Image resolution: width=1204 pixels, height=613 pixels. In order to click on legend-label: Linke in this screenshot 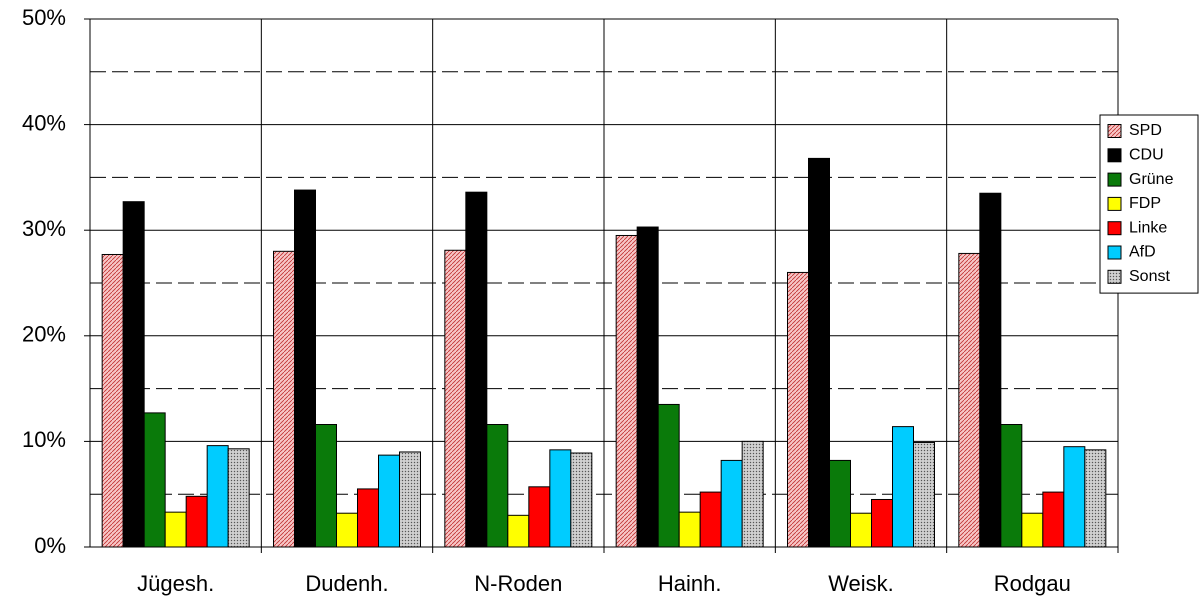, I will do `click(1148, 227)`.